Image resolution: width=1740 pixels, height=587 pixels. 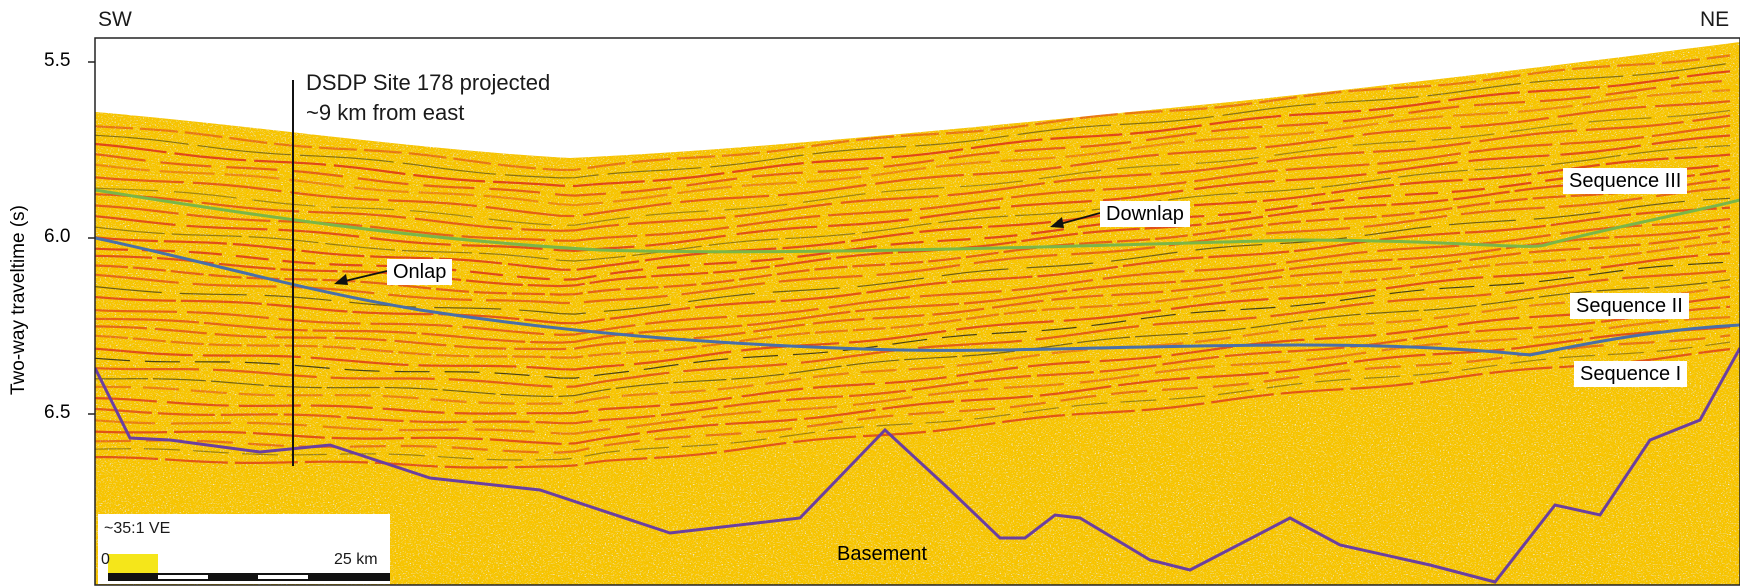 What do you see at coordinates (57, 412) in the screenshot?
I see `y-tick-label: 6.5` at bounding box center [57, 412].